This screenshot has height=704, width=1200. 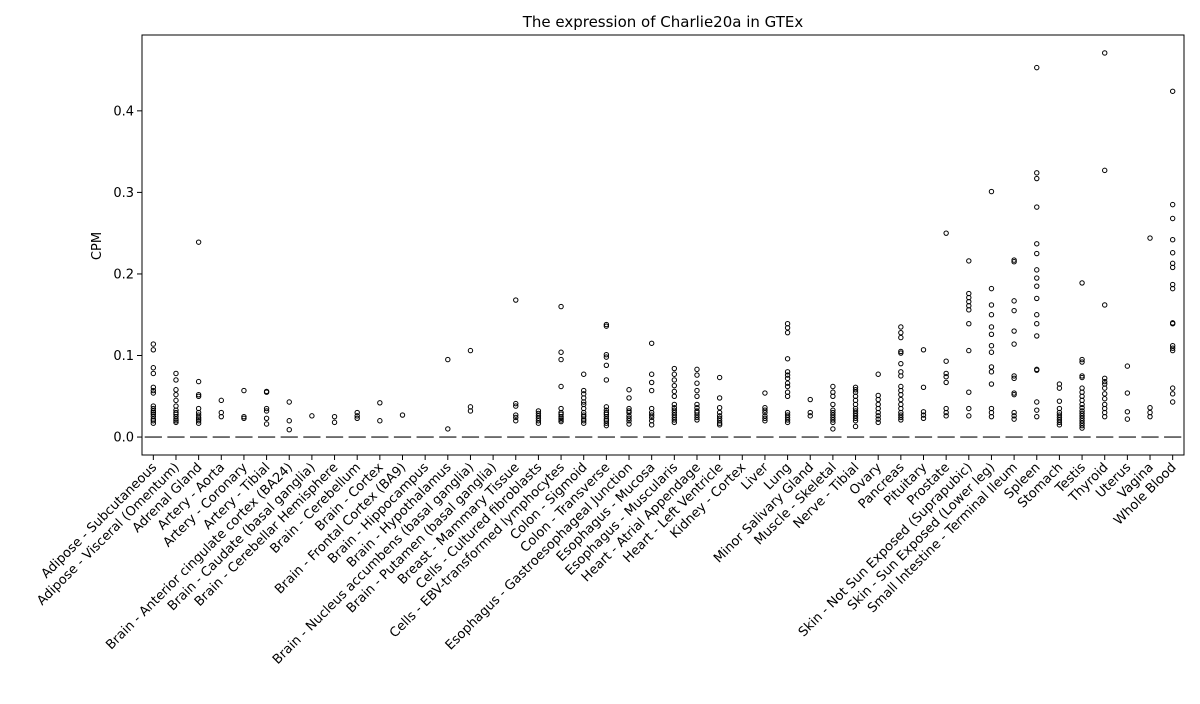 What do you see at coordinates (663, 22) in the screenshot?
I see `chart-title: The expression of Charlie20a in GTEx` at bounding box center [663, 22].